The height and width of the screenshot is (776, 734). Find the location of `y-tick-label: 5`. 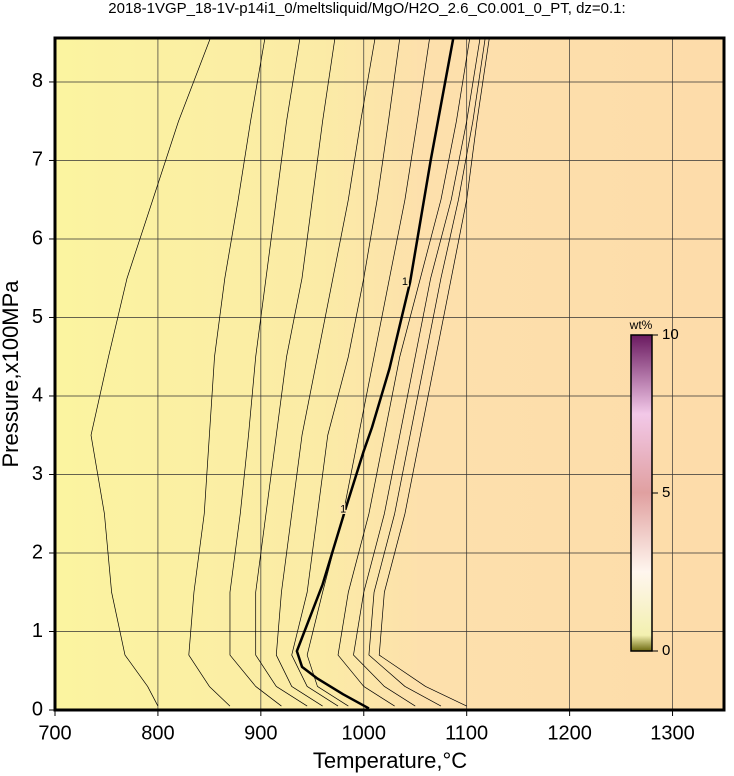

y-tick-label: 5 is located at coordinates (37, 317).